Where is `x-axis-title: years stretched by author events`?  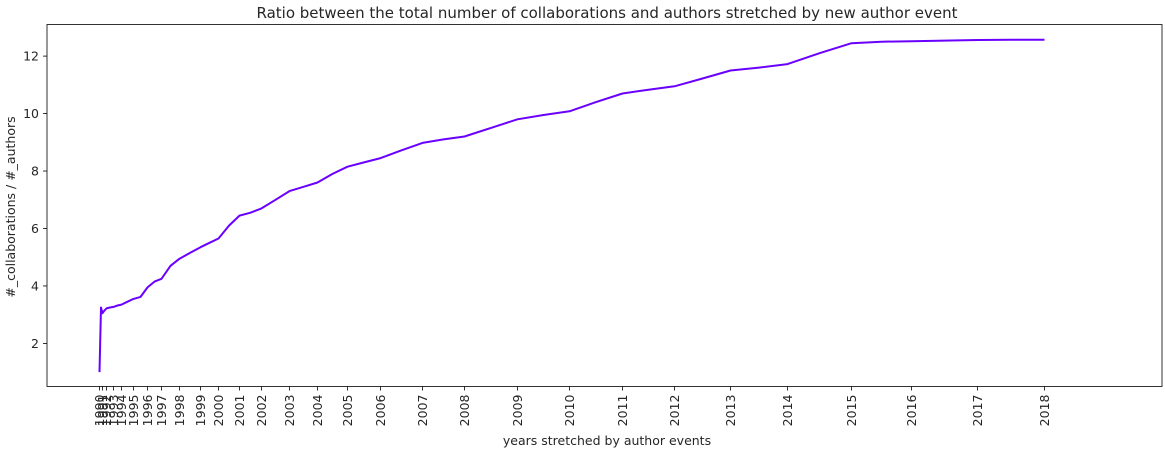
x-axis-title: years stretched by author events is located at coordinates (607, 440).